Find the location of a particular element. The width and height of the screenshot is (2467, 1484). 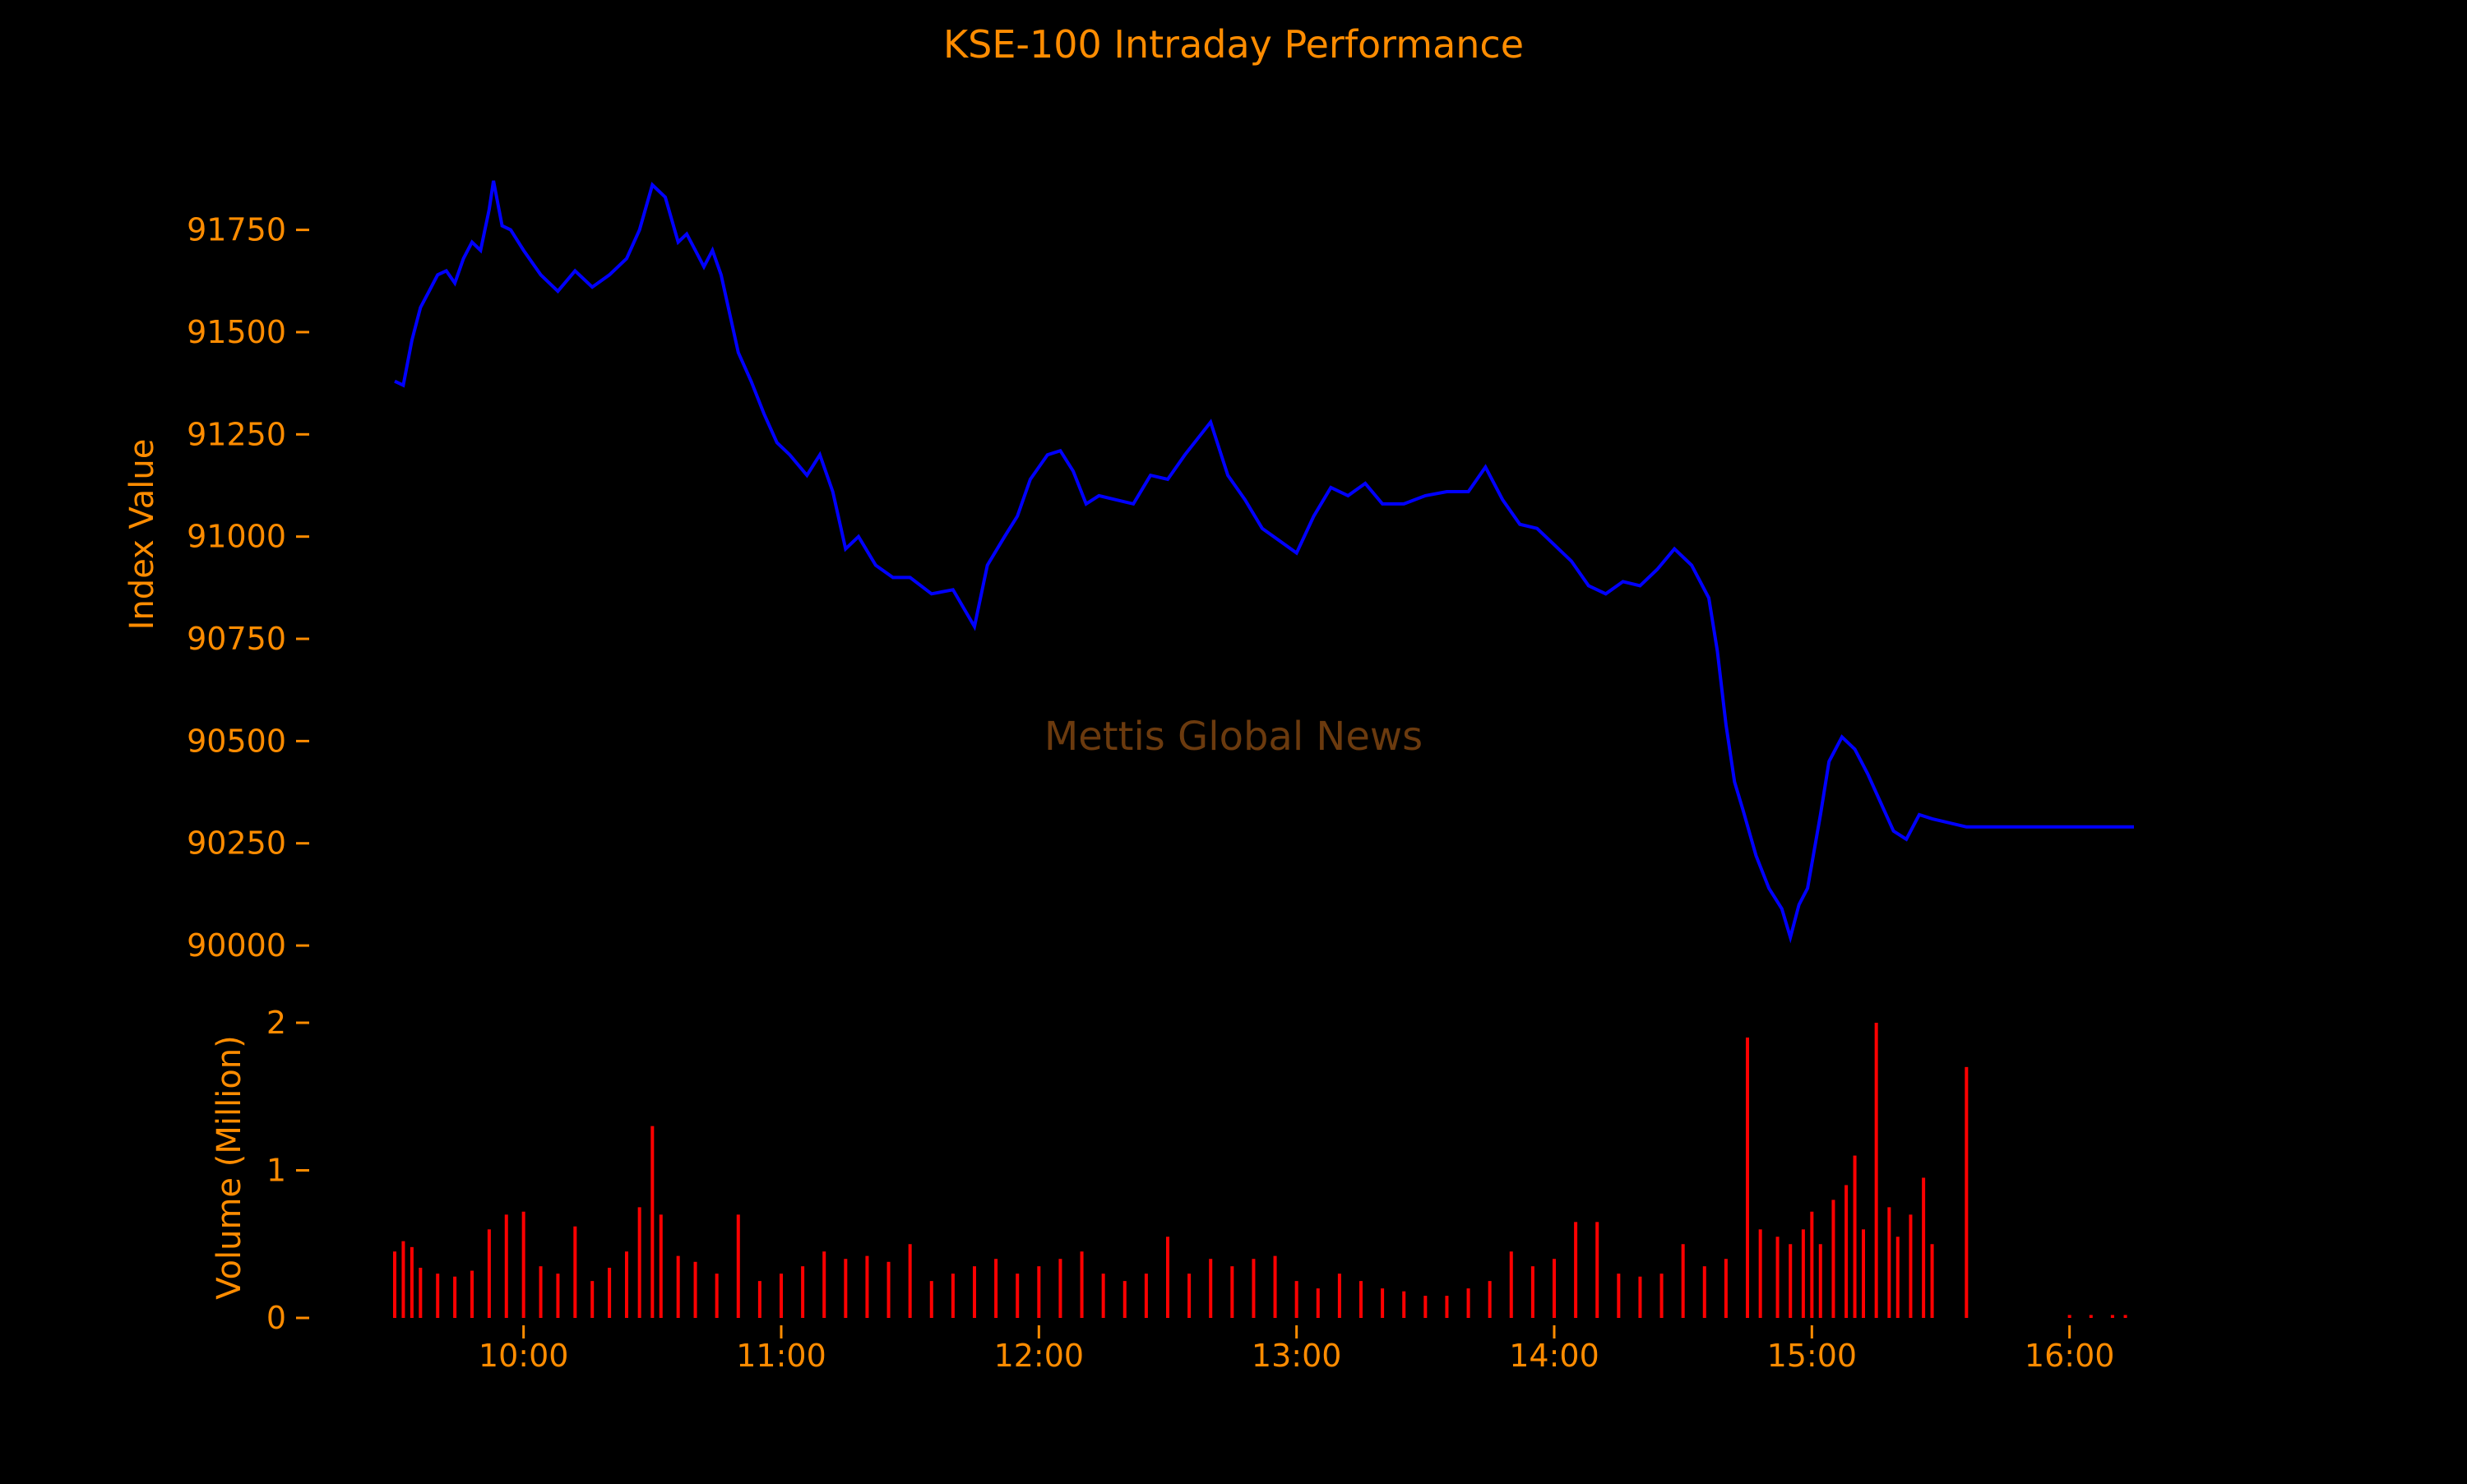

volume-y-tick-label: 2 is located at coordinates (276, 1023).